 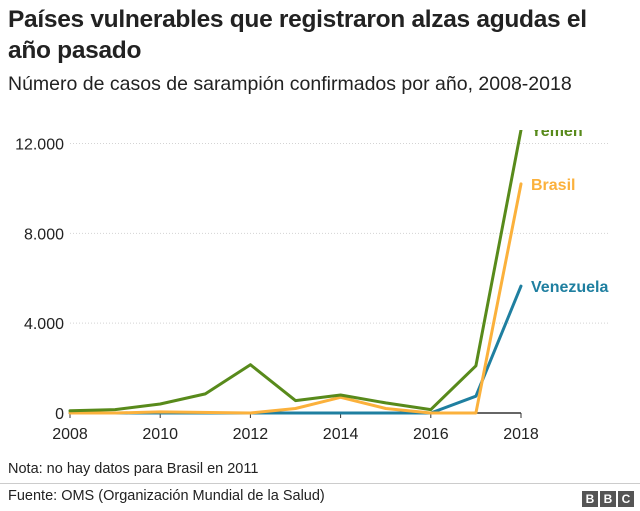 I want to click on x-tick-label: 2018, so click(x=521, y=434).